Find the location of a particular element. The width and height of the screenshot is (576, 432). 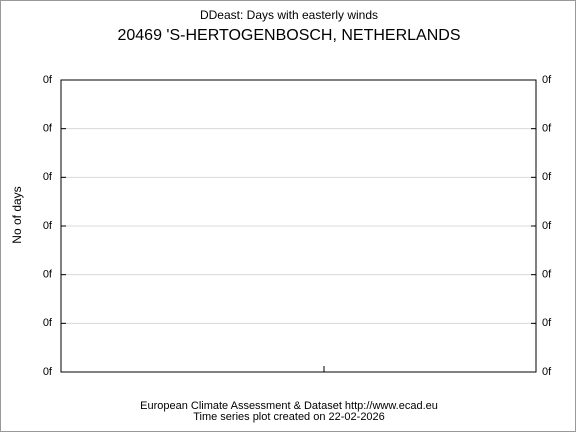

chart-title: DDeast: Days with easterly winds is located at coordinates (289, 15).